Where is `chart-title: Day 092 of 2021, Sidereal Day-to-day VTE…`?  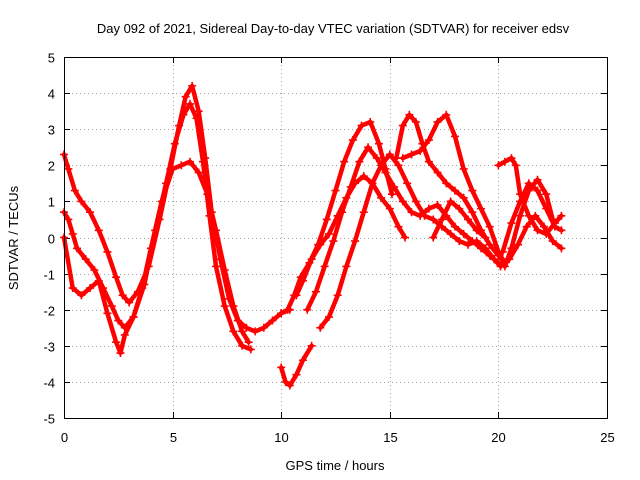
chart-title: Day 092 of 2021, Sidereal Day-to-day VTE… is located at coordinates (333, 28).